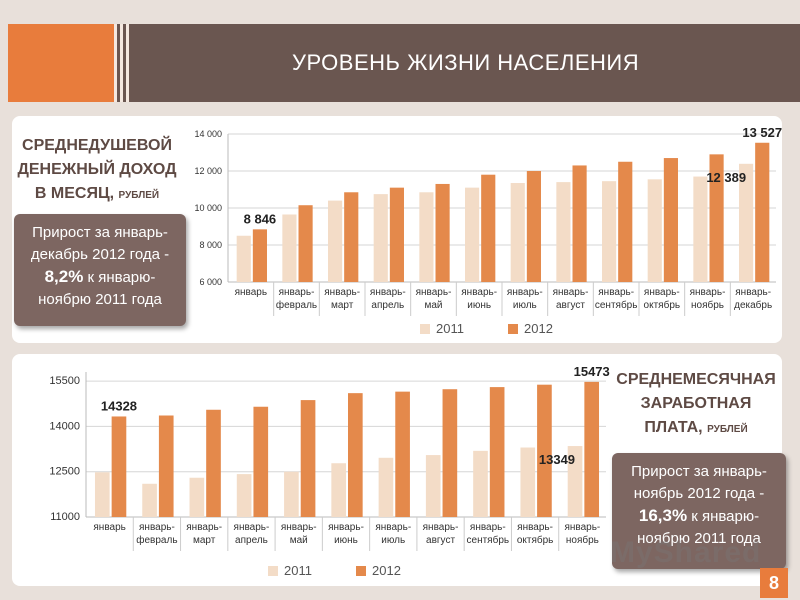 The width and height of the screenshot is (800, 600). Describe the element at coordinates (64, 276) in the screenshot. I see `callout-highlight: 8,2%` at that location.